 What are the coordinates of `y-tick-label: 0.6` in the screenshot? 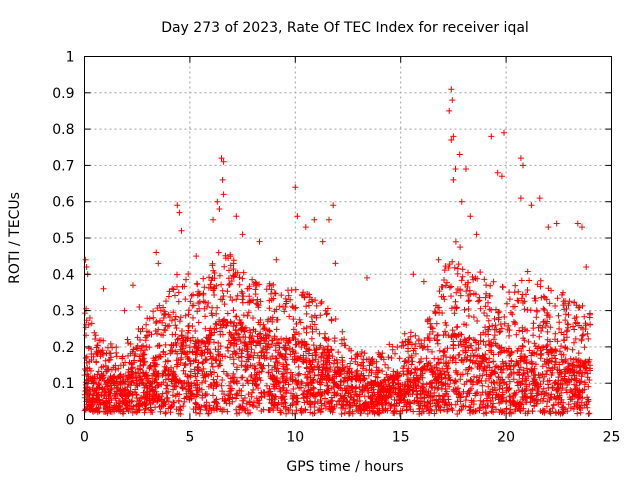 It's located at (63, 203).